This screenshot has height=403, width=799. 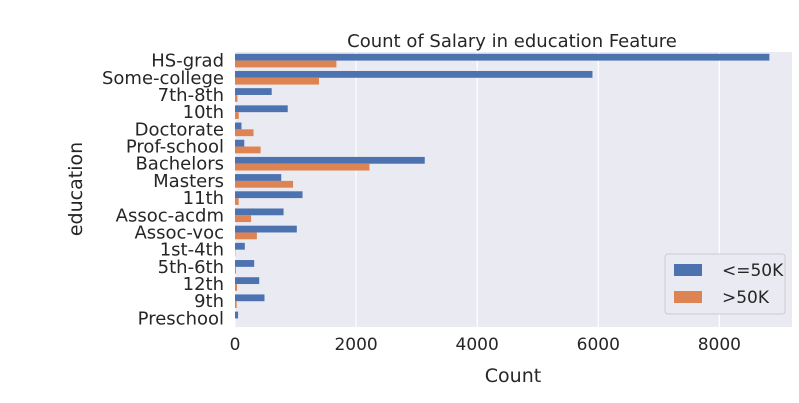 I want to click on legend-label: <=50K, so click(x=753, y=271).